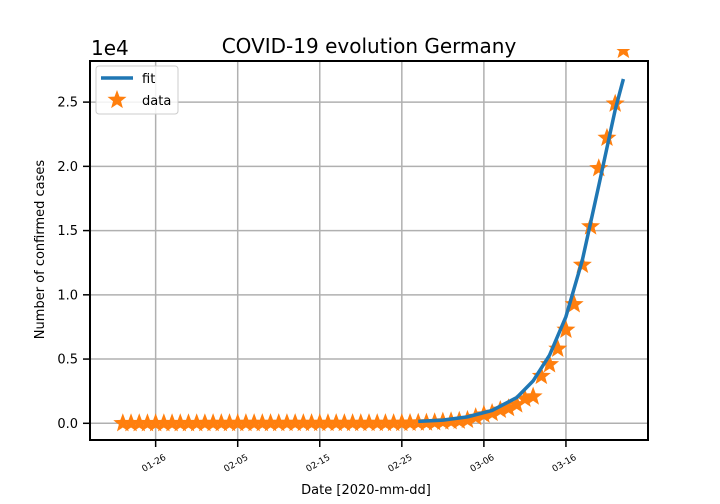 The height and width of the screenshot is (504, 720). I want to click on y-offset-label: 1e4, so click(110, 48).